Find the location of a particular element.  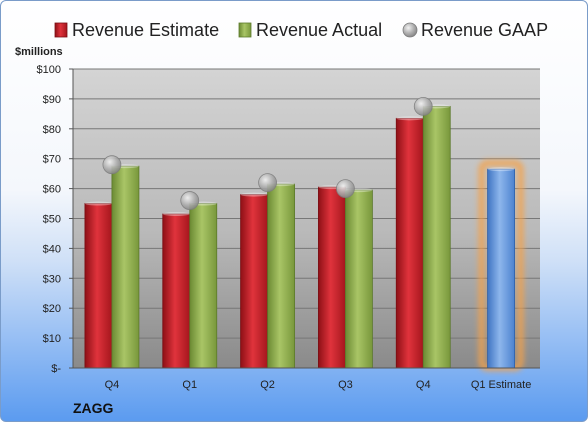

y-tick-label: $100 is located at coordinates (49, 70).